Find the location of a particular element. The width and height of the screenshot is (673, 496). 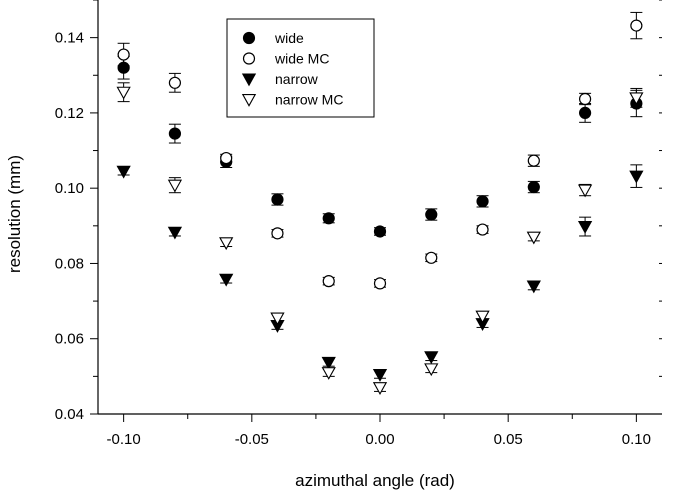

legend: wide wide MC narrow narrow MC is located at coordinates (300, 68).